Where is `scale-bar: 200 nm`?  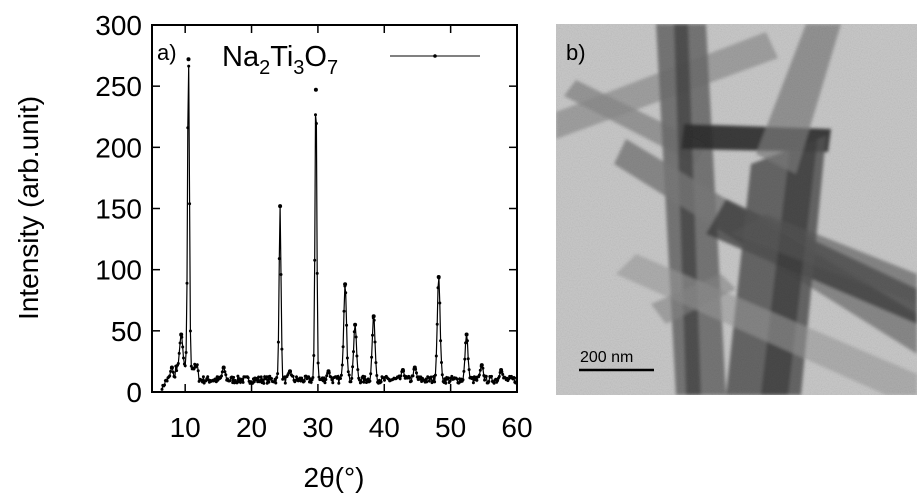
scale-bar: 200 nm is located at coordinates (616, 360).